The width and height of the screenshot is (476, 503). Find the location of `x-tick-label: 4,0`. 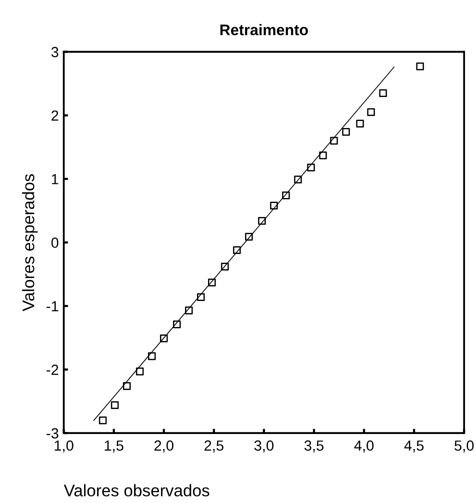

x-tick-label: 4,0 is located at coordinates (364, 446).